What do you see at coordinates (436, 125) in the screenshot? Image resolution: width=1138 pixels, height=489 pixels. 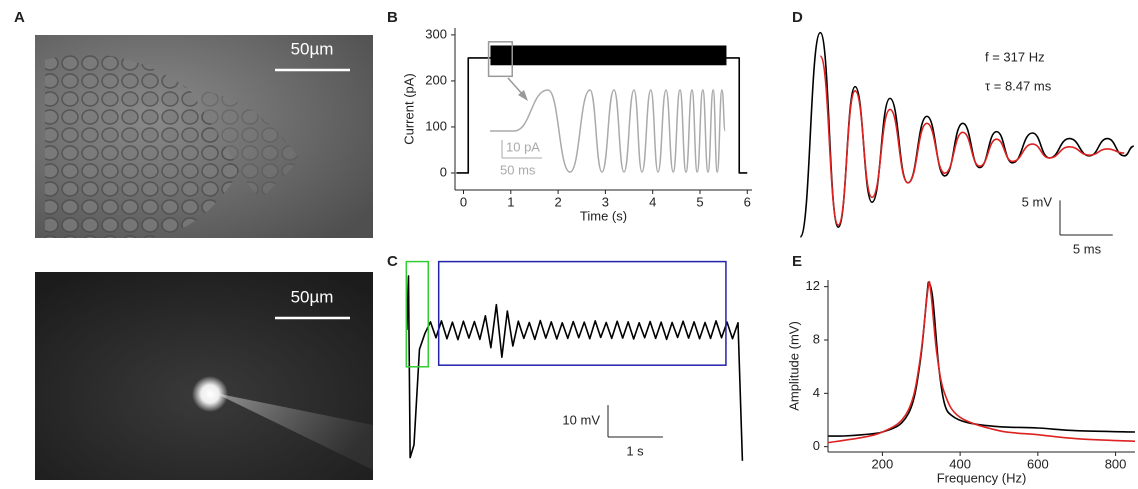 I see `y-tick-label: 100` at bounding box center [436, 125].